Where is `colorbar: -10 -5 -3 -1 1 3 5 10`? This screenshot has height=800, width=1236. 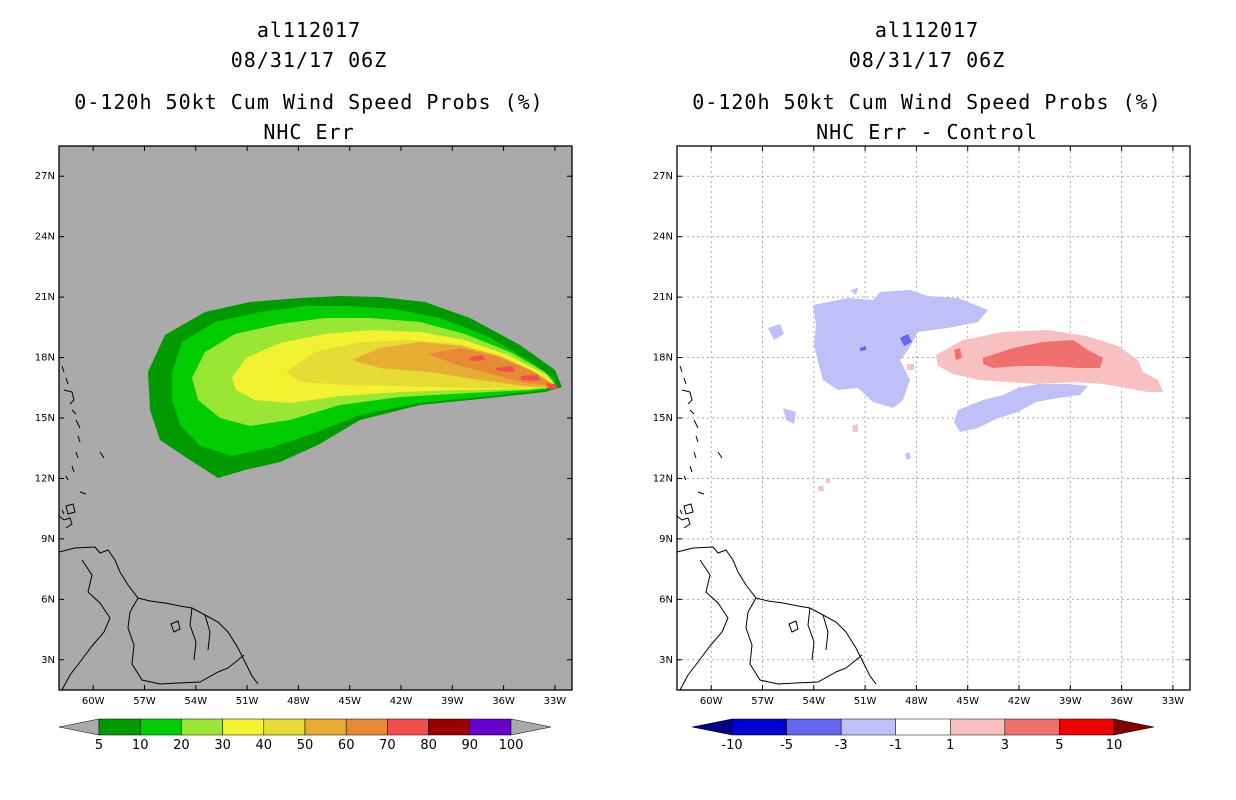 colorbar: -10 -5 -3 -1 1 3 5 10 is located at coordinates (923, 735).